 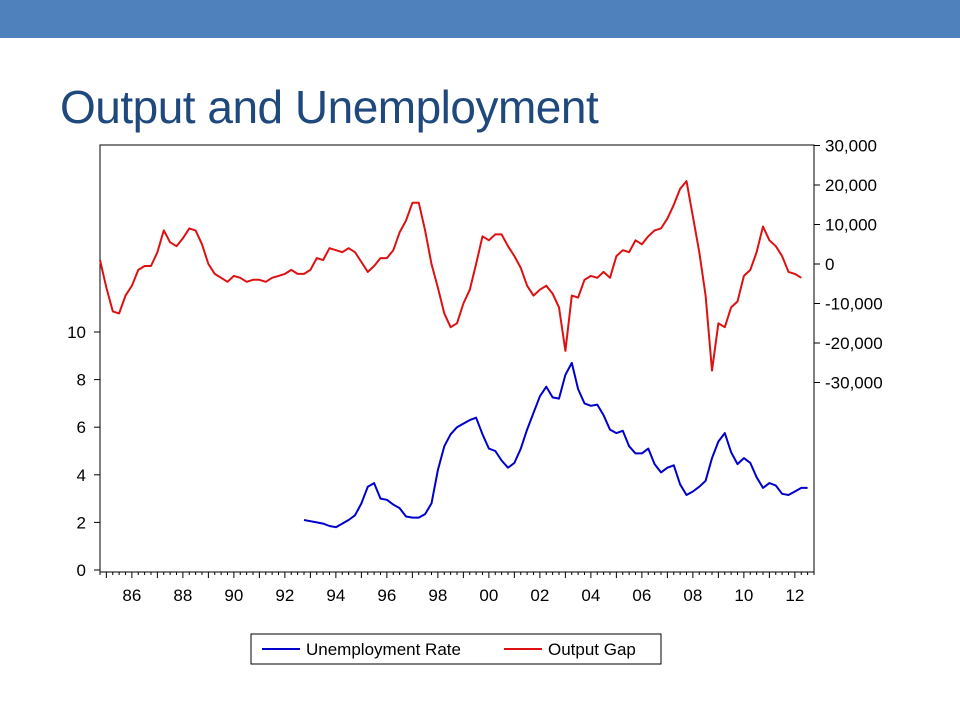 I want to click on x-tick-label: 98, so click(x=437, y=595).